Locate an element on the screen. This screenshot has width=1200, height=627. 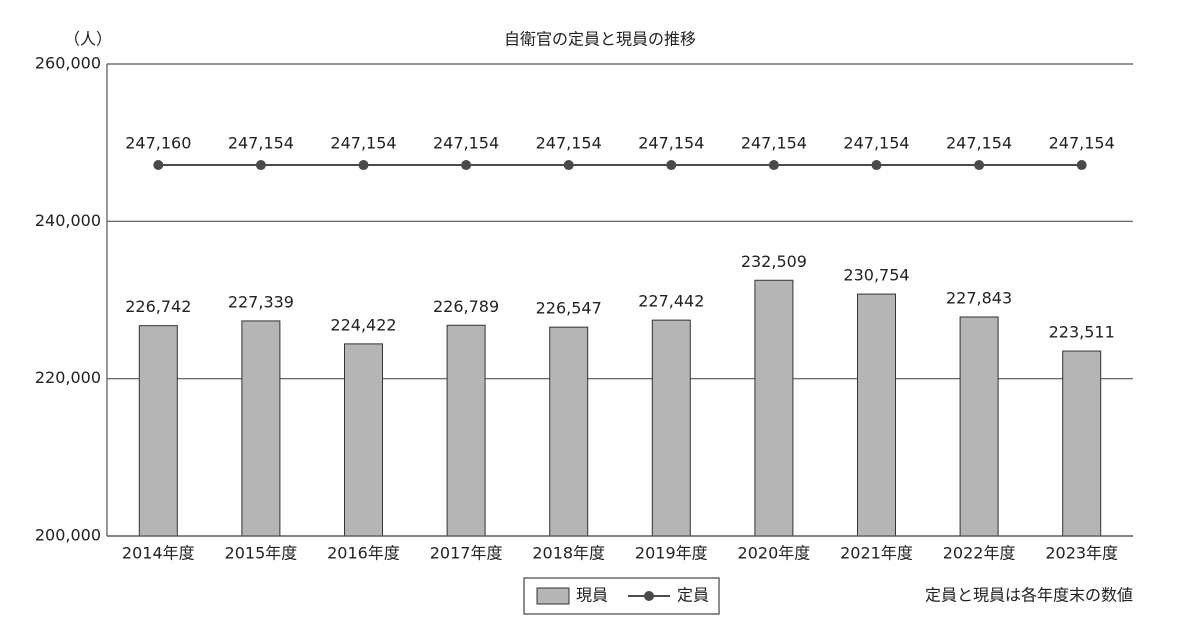
chart-title: 自衛官の定員と現員の推移 is located at coordinates (600, 39).